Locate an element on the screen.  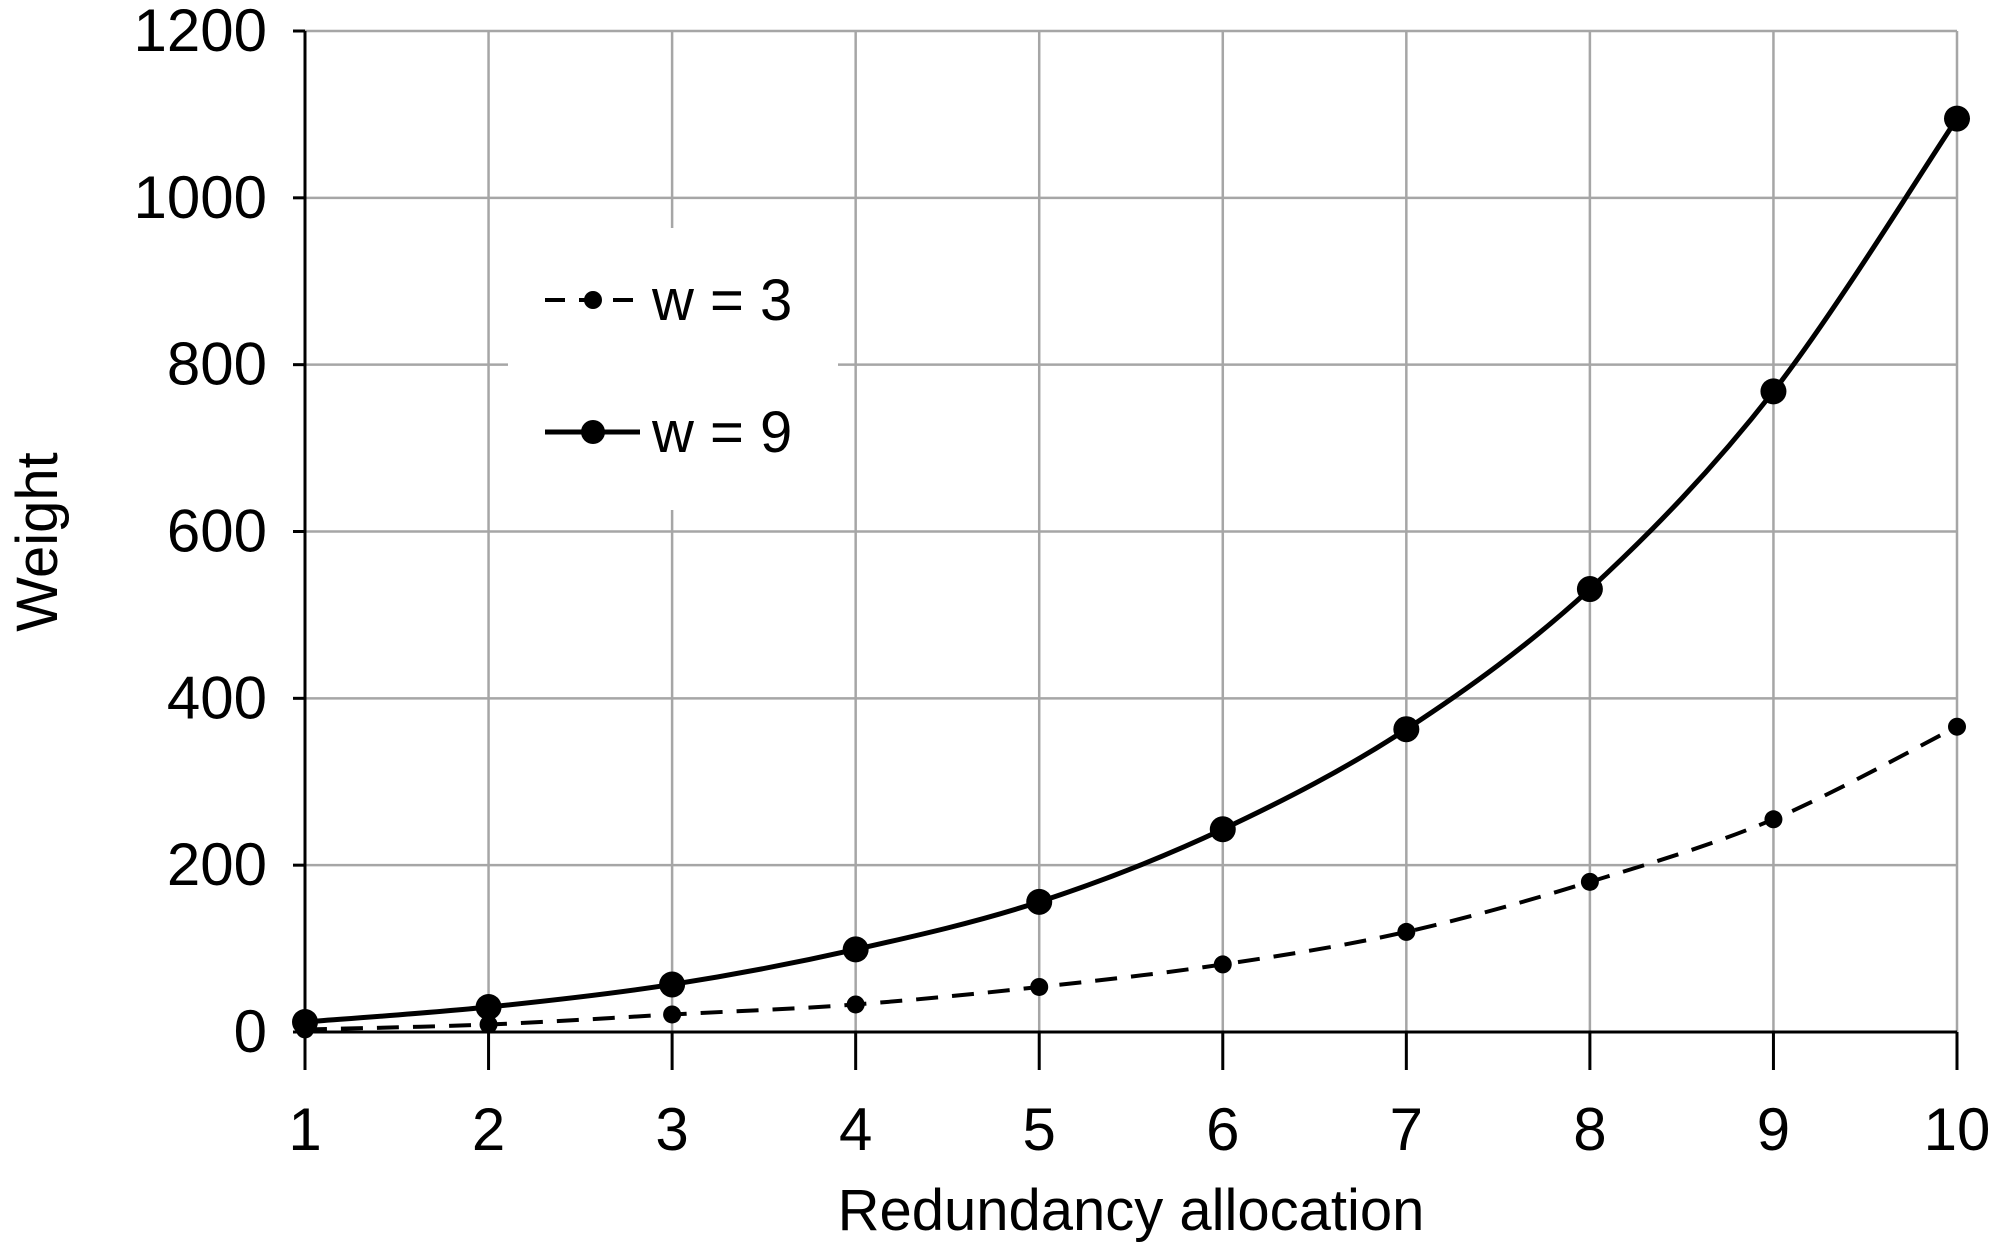
x-tick-label: 6 is located at coordinates (1222, 1129).